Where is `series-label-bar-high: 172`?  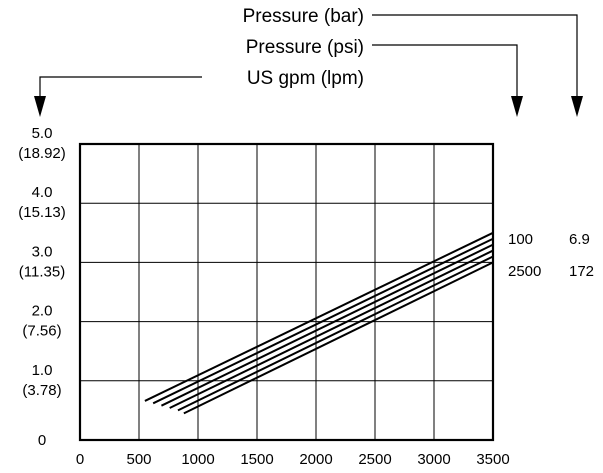
series-label-bar-high: 172 is located at coordinates (581, 271).